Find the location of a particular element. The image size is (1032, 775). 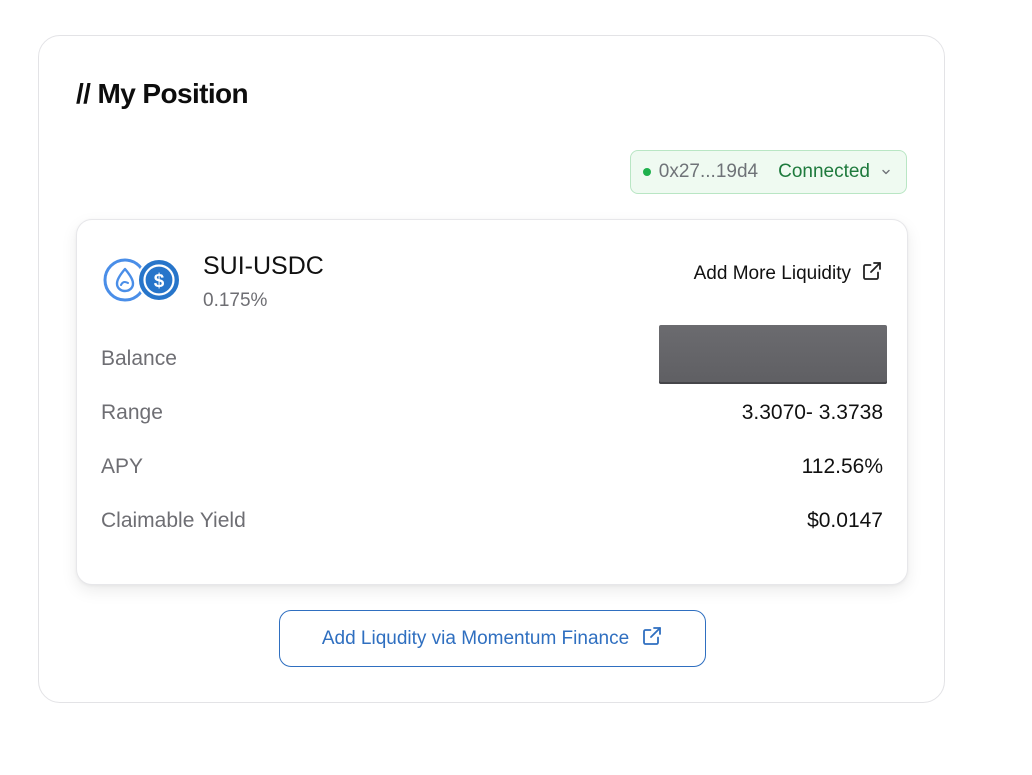

usdc-token-icon: $ is located at coordinates (159, 280).